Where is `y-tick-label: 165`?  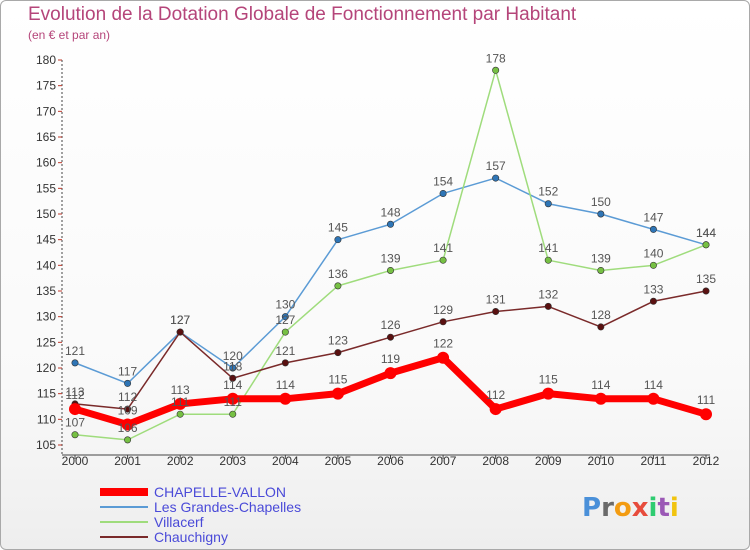
y-tick-label: 165 is located at coordinates (46, 137).